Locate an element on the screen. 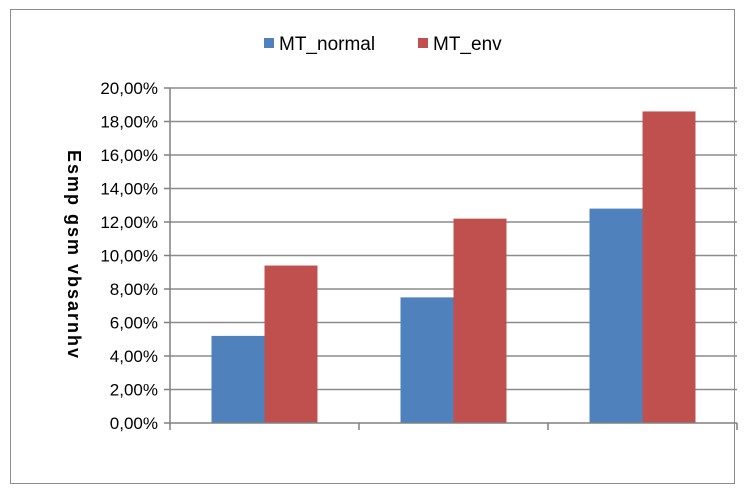 This screenshot has width=750, height=496. y-tick-label: 20,00% is located at coordinates (129, 88).